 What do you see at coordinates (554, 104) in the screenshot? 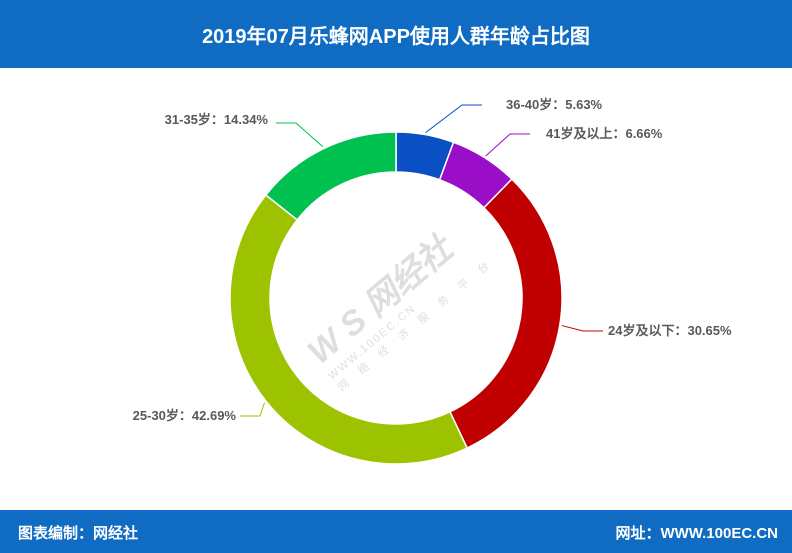
I see `slice-label-0: 36-40岁：5.63%` at bounding box center [554, 104].